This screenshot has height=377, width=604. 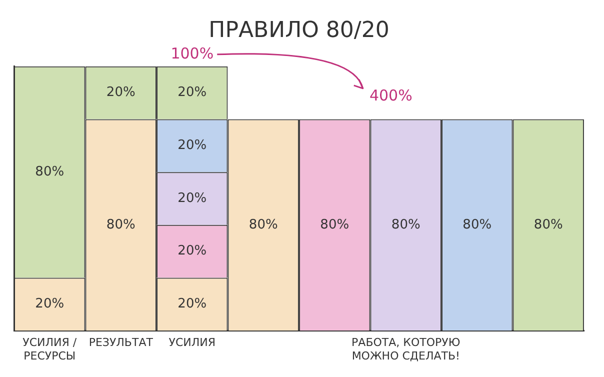 I want to click on x-tick-label: УСИЛИЯ / РЕСУРСЫ, so click(x=49, y=349).